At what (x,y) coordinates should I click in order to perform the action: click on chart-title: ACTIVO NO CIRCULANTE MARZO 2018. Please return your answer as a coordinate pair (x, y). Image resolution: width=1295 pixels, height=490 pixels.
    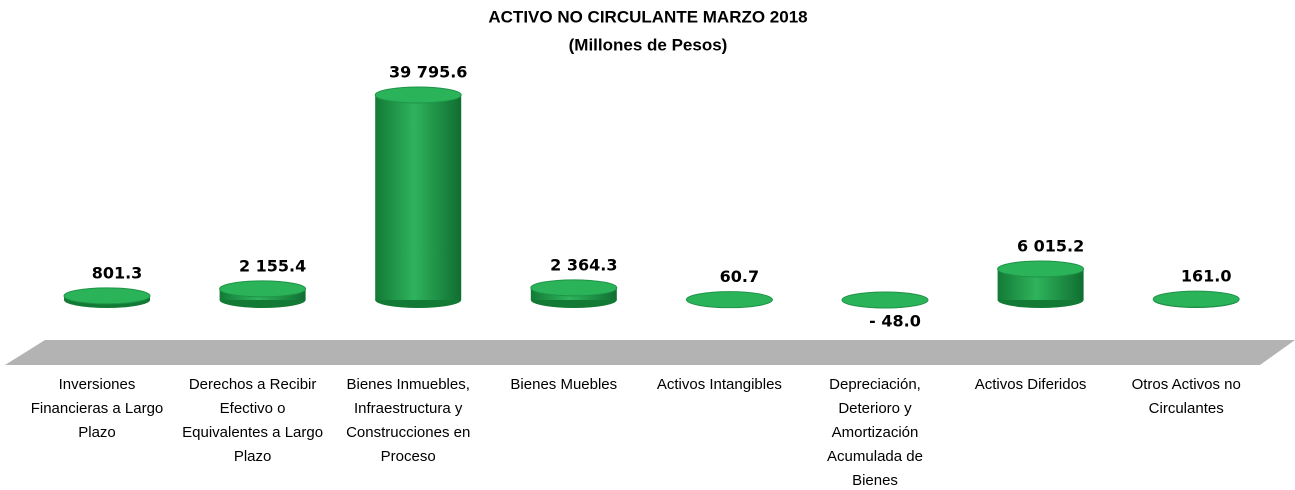
    Looking at the image, I should click on (647, 16).